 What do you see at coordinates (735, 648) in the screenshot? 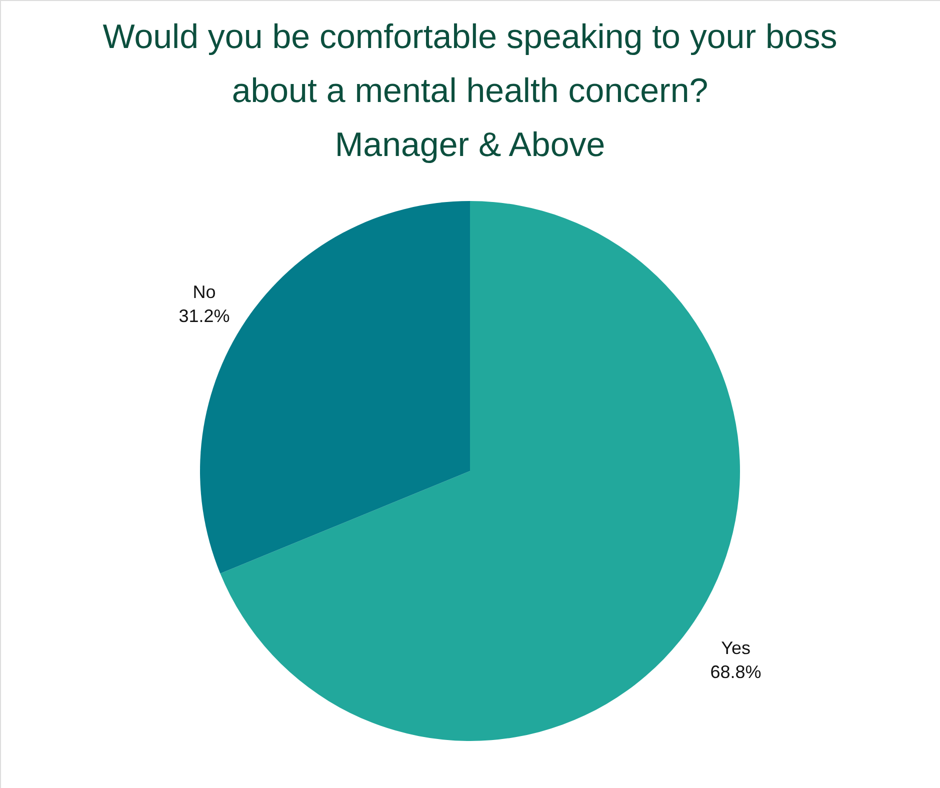
I see `slice-label: Yes` at bounding box center [735, 648].